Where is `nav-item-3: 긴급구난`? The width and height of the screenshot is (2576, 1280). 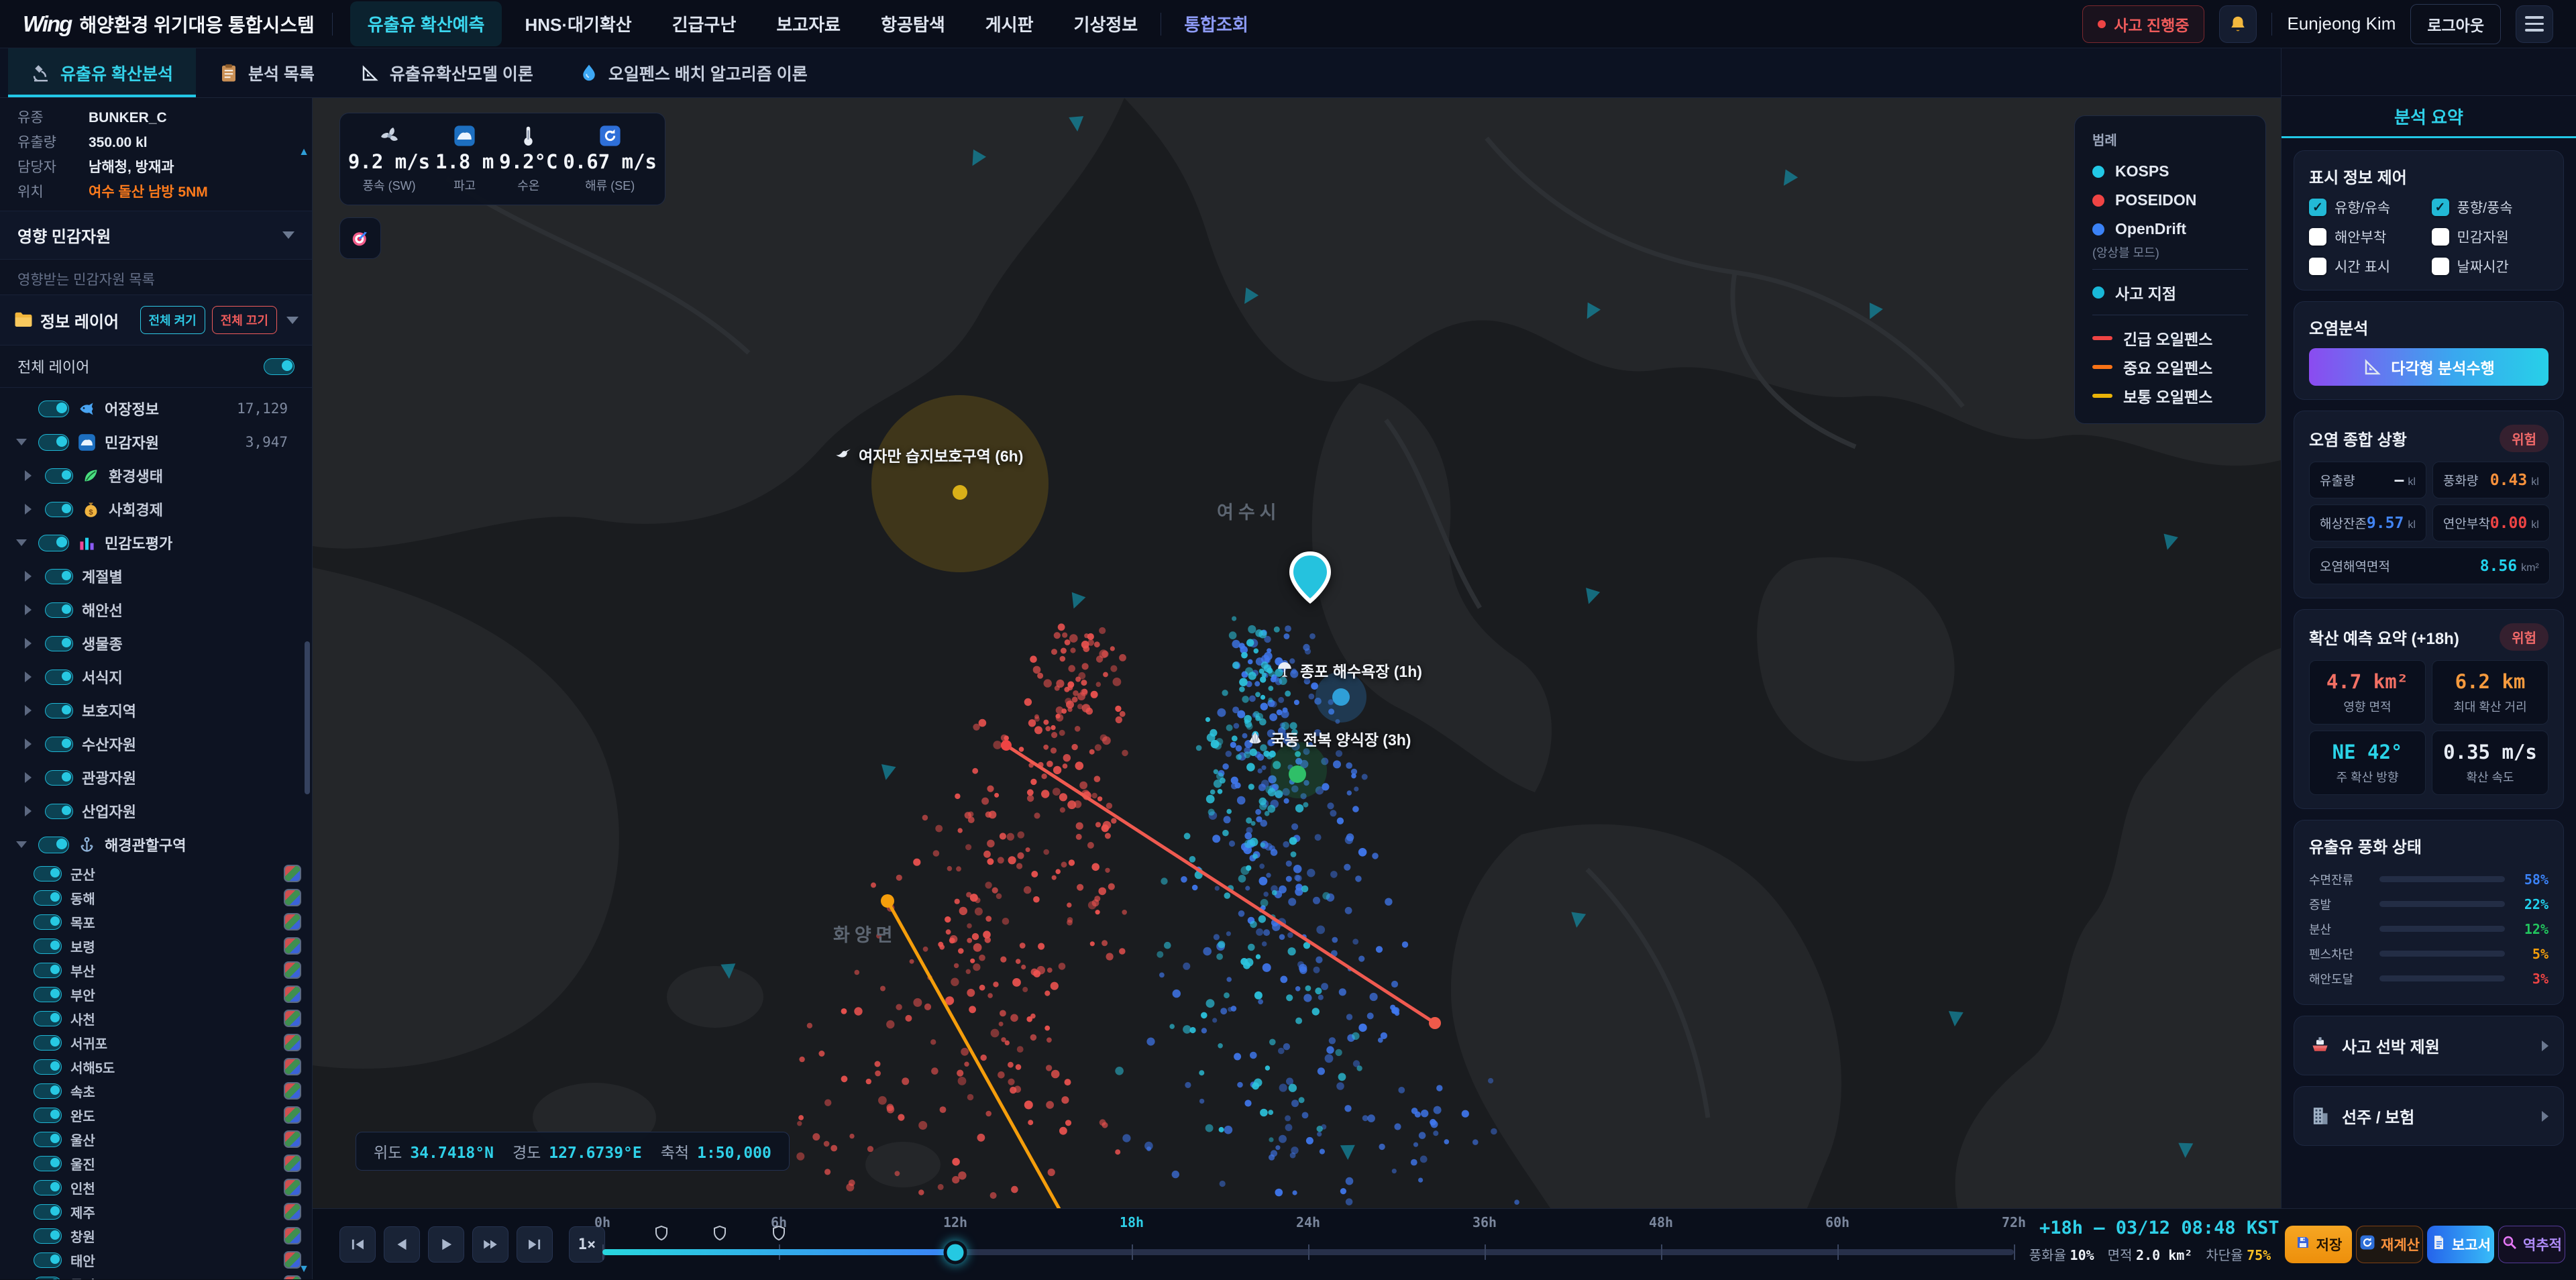
nav-item-3: 긴급구난 is located at coordinates (704, 25).